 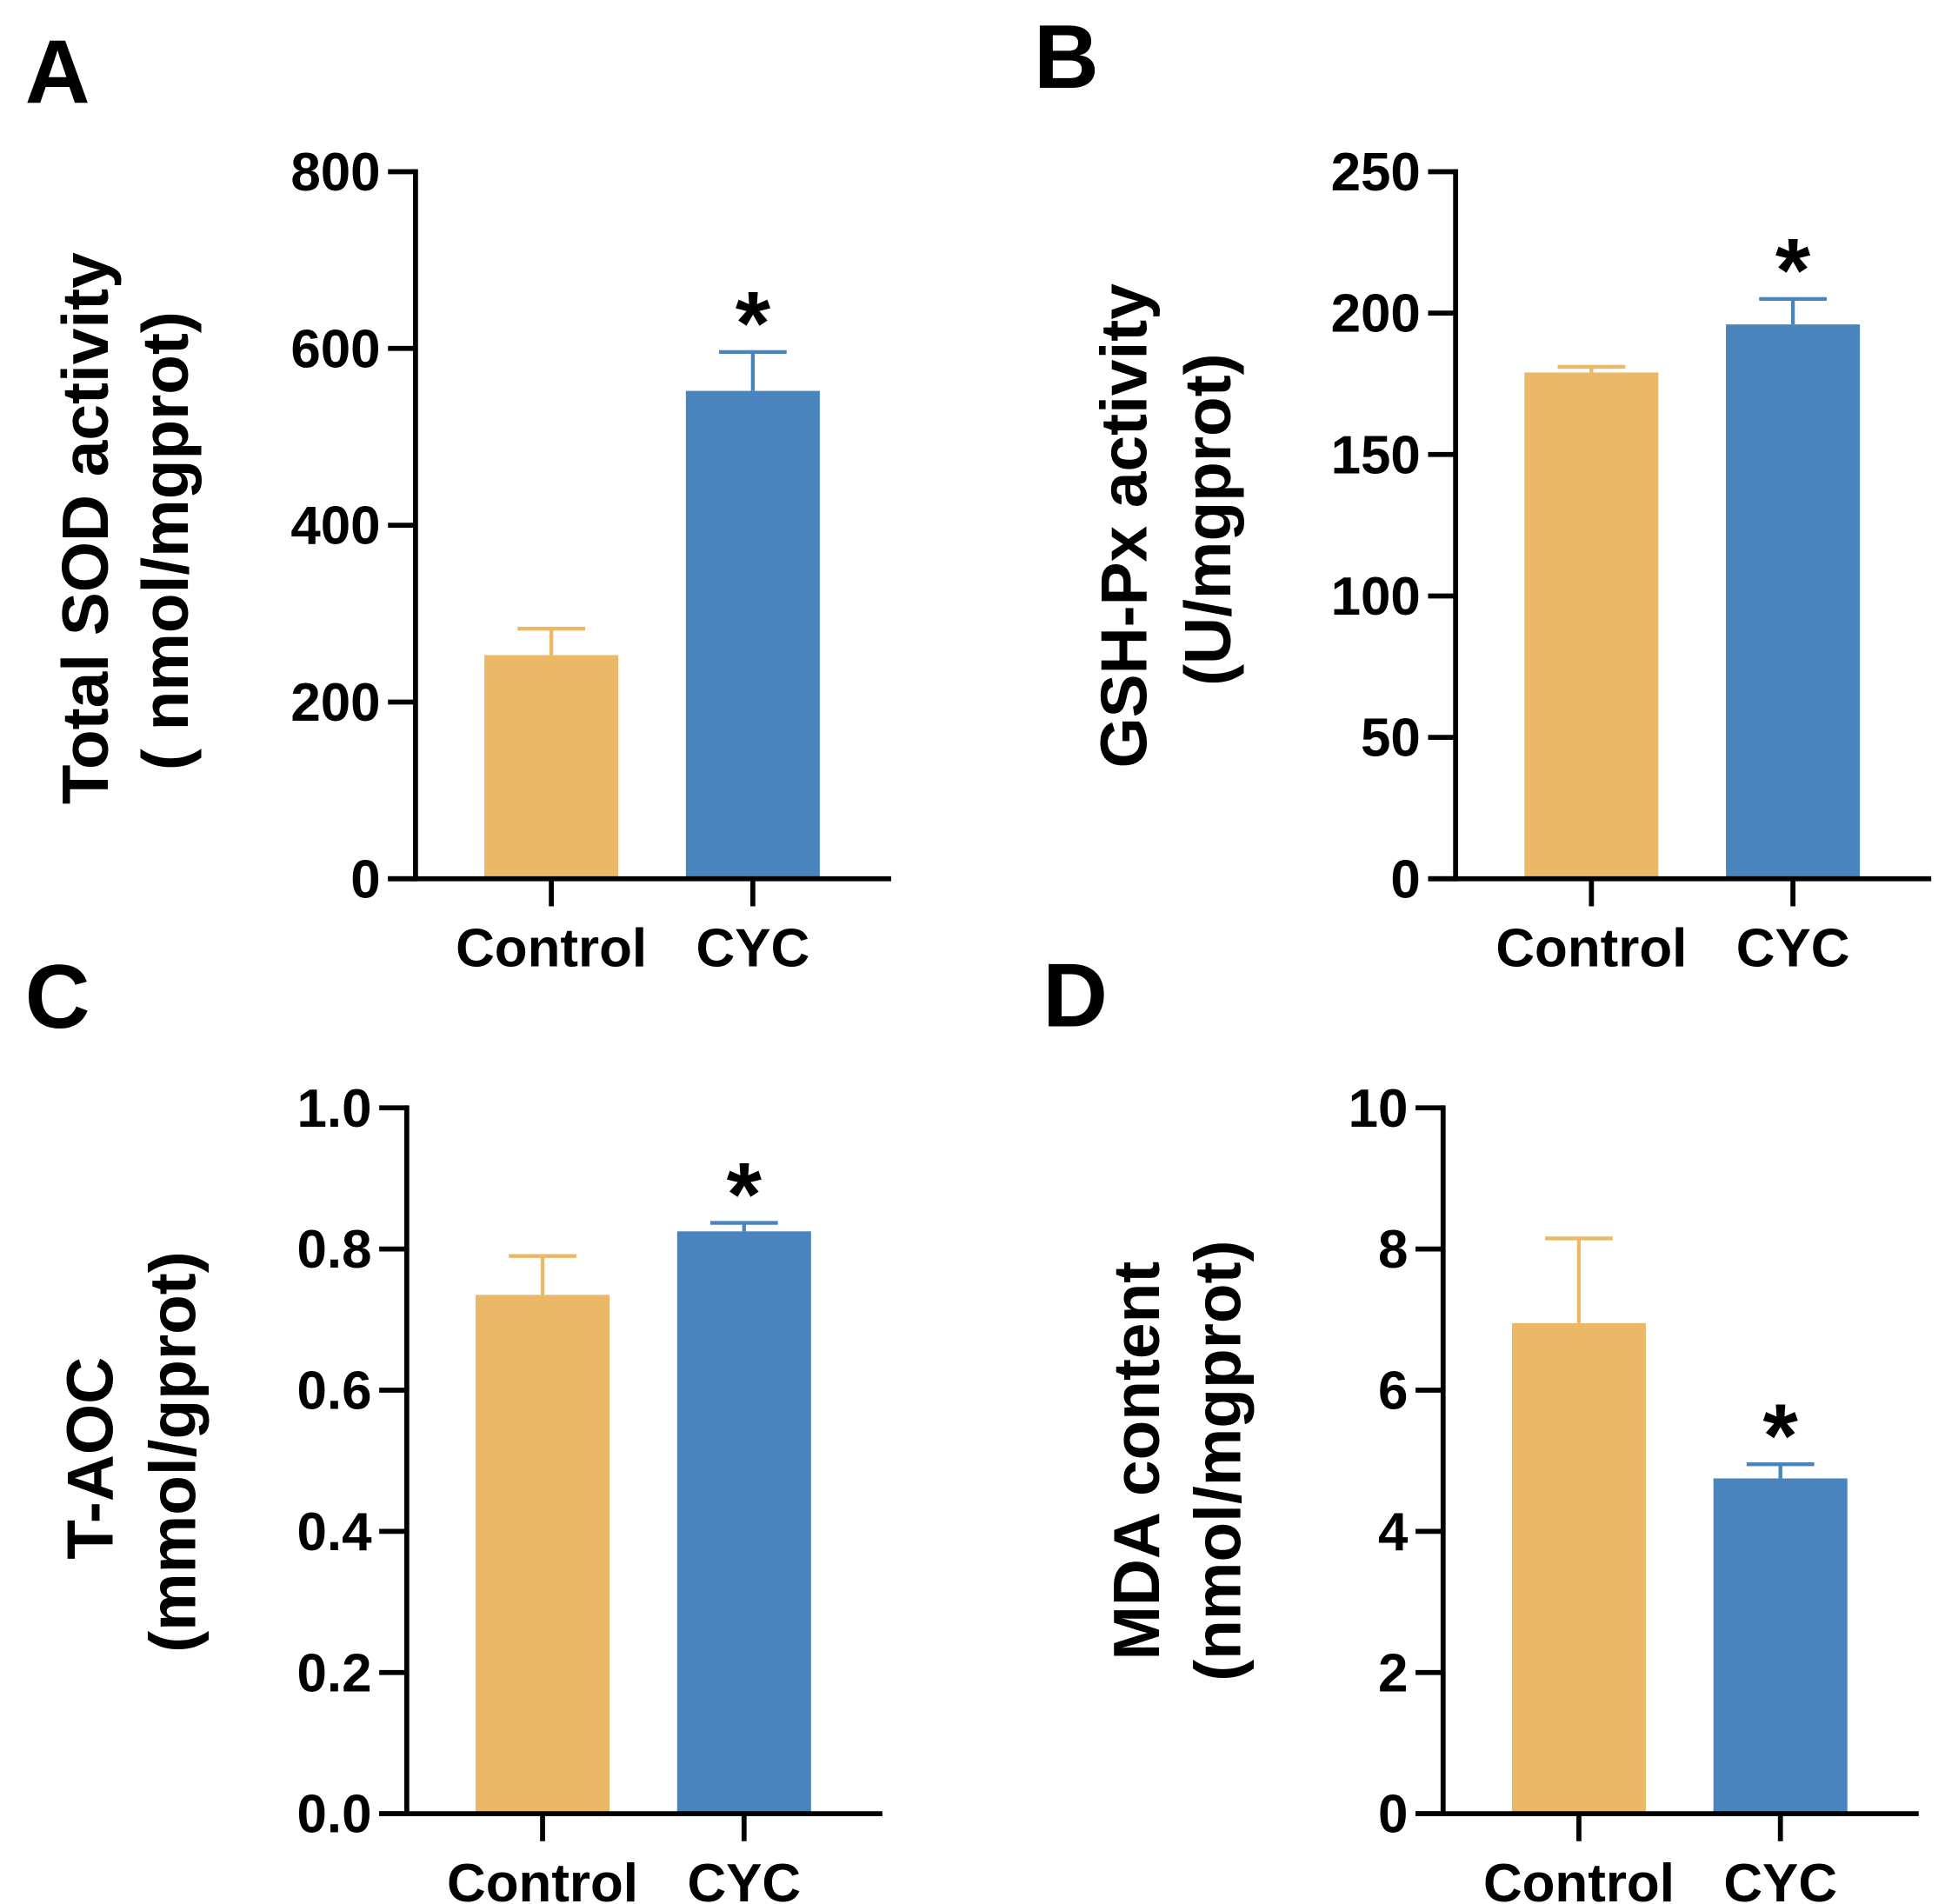 I want to click on y-tick-label: 8, so click(x=1393, y=1250).